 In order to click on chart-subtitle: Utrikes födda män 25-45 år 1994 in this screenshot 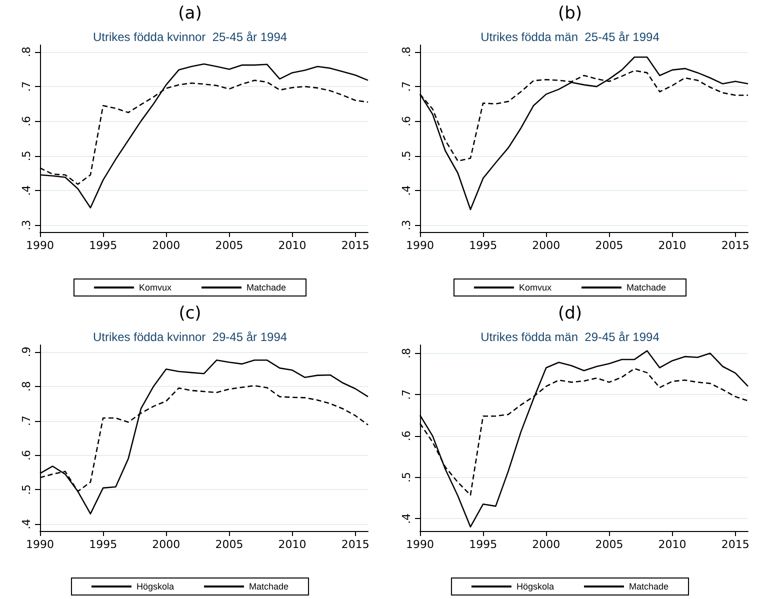, I will do `click(570, 37)`.